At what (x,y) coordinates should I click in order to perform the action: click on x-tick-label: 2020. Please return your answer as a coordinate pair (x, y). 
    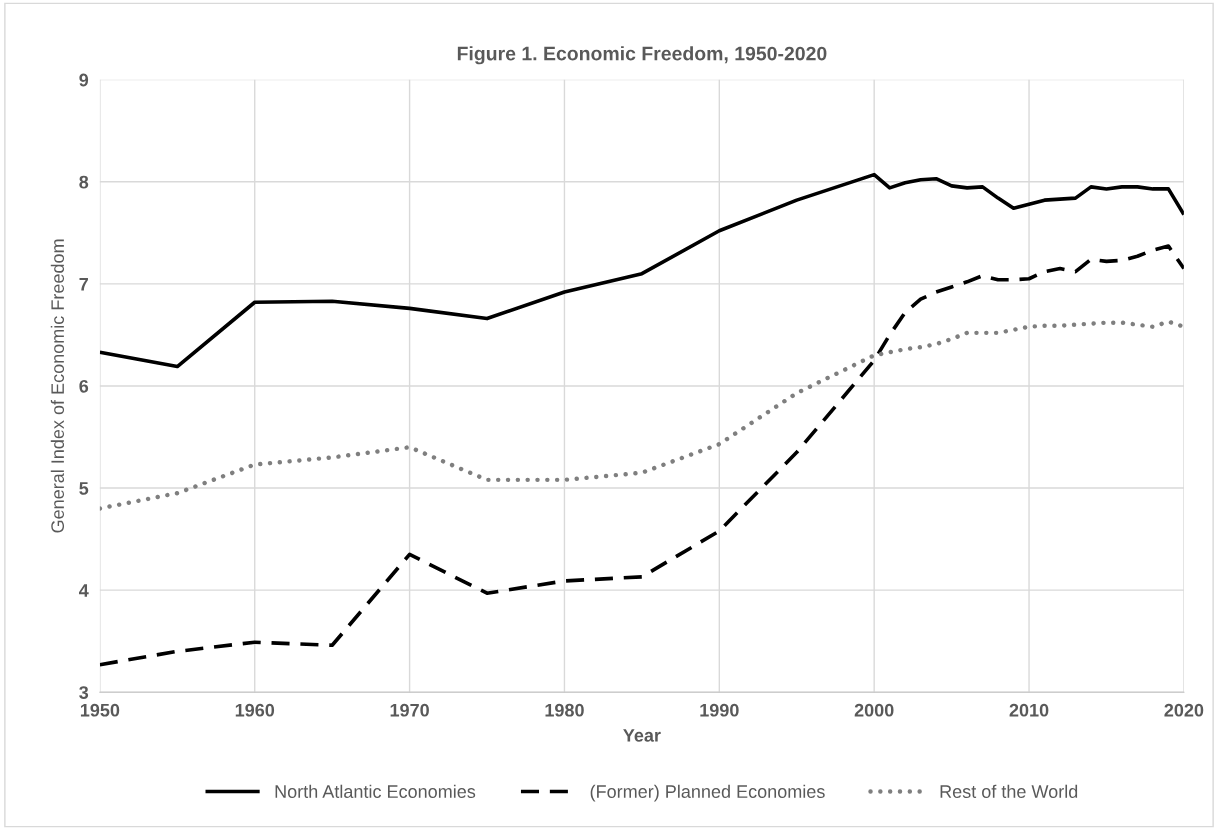
    Looking at the image, I should click on (1184, 710).